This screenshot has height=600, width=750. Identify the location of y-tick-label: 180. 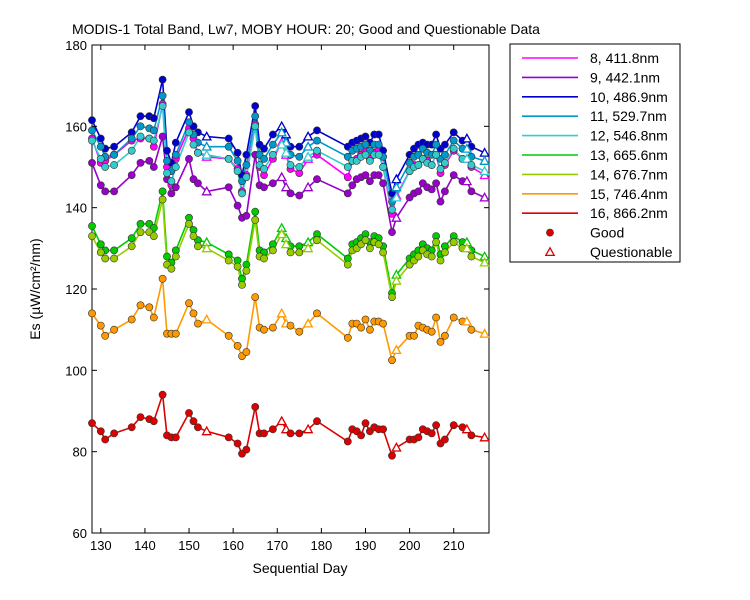
(76, 45).